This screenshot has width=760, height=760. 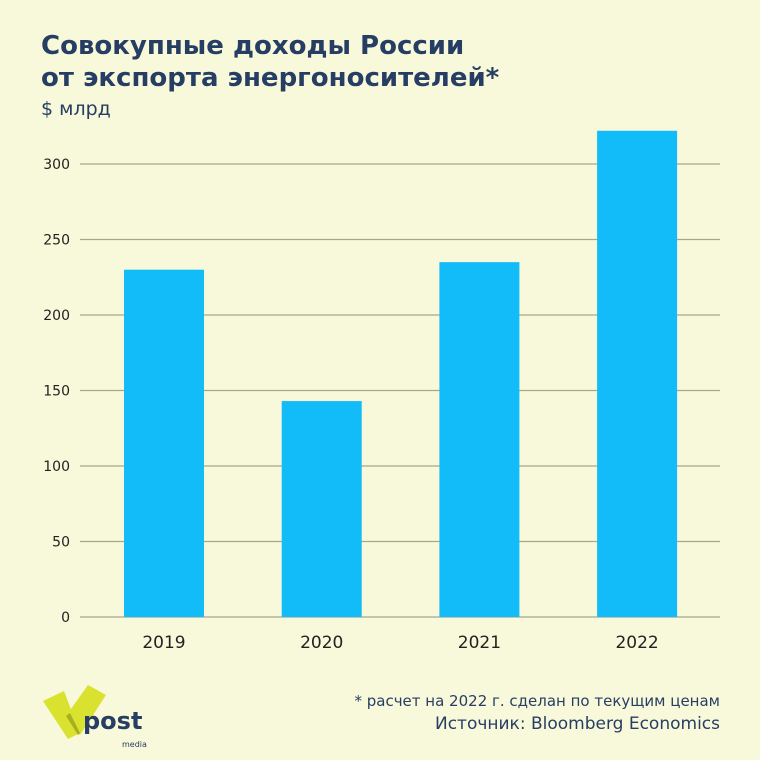 I want to click on y-tick-labels: 0 50 100 150 200 250 300, so click(x=56, y=391).